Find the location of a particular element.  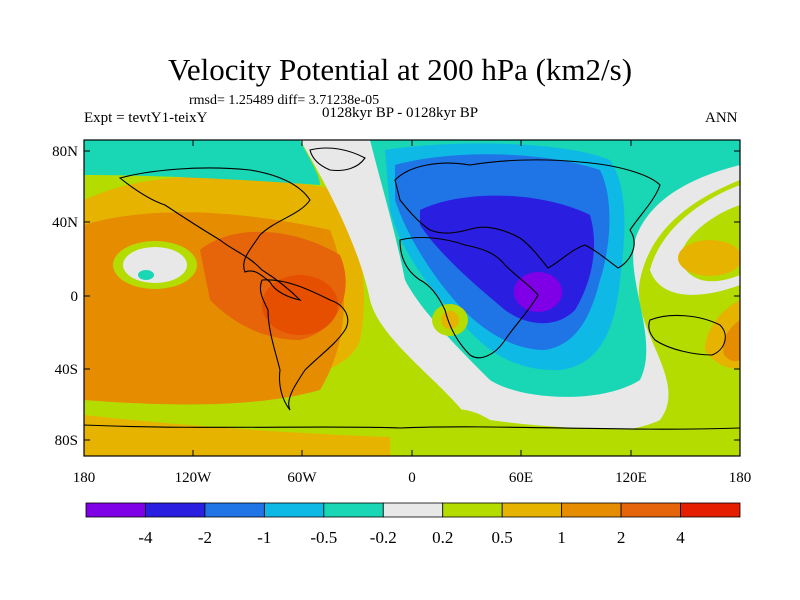

colorbar-label: -0.2 is located at coordinates (383, 537).